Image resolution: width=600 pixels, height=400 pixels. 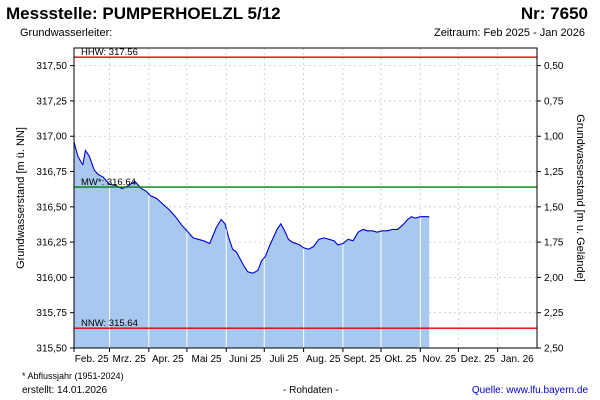 What do you see at coordinates (21, 198) in the screenshot?
I see `y-axis-label-left: Grundwasserstand [m ü. NN]` at bounding box center [21, 198].